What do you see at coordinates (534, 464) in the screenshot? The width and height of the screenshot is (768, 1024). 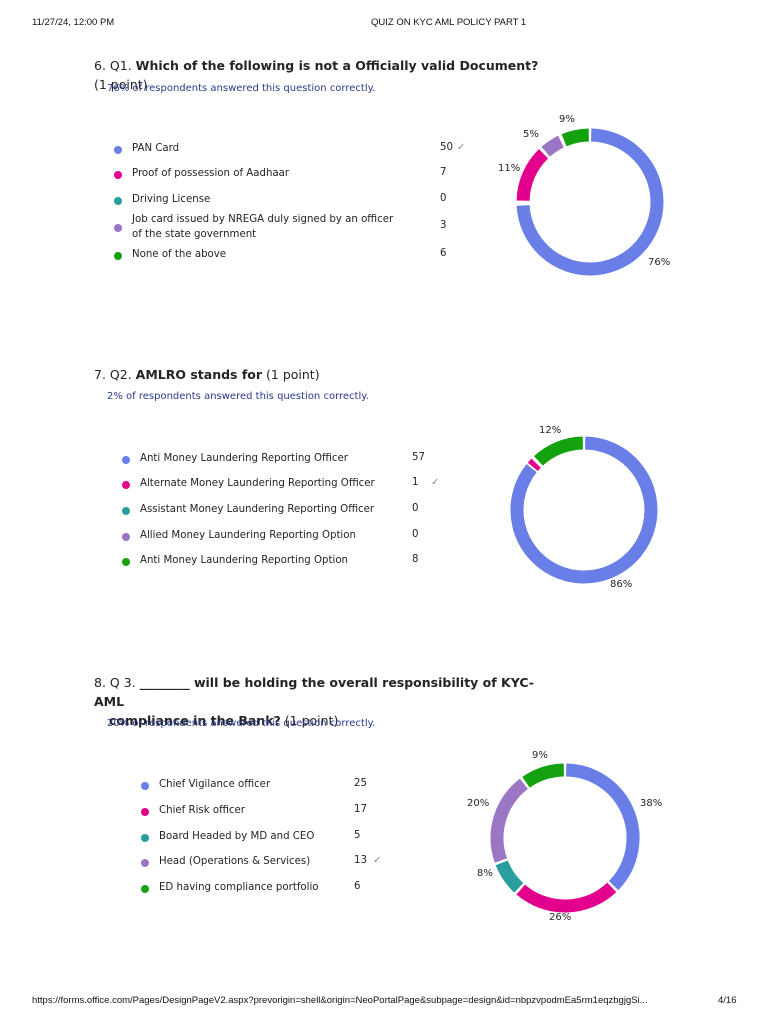 I see `segment-alternate-ml-officer` at bounding box center [534, 464].